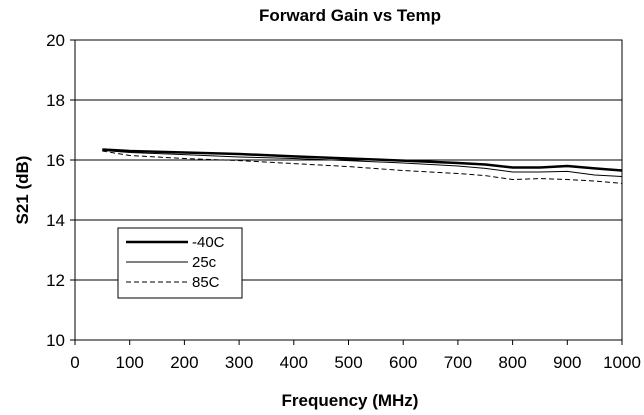 This screenshot has width=644, height=415. Describe the element at coordinates (458, 362) in the screenshot. I see `x-tick-label-7: 700` at that location.